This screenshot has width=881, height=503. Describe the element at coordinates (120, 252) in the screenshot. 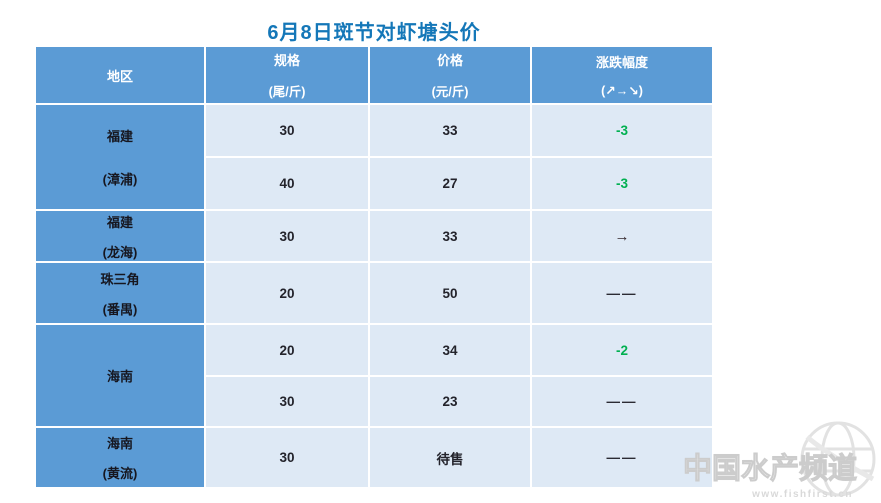

I see `region-subname: (龙海)` at that location.